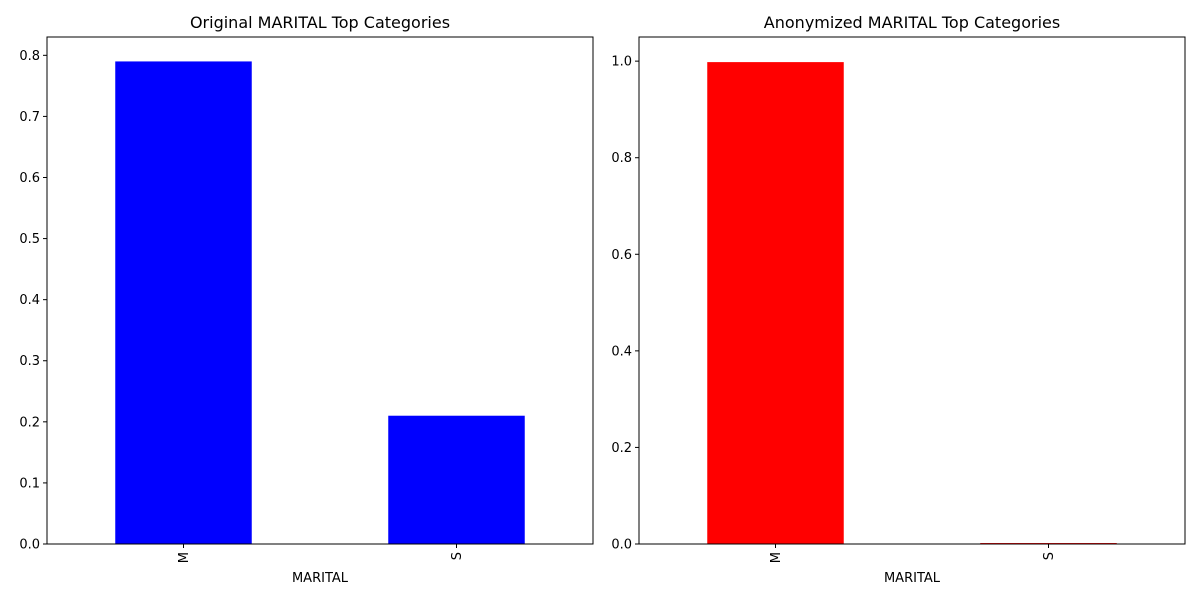 The height and width of the screenshot is (600, 1200). Describe the element at coordinates (912, 22) in the screenshot. I see `chart-title: Anonymized MARITAL Top Categories` at that location.